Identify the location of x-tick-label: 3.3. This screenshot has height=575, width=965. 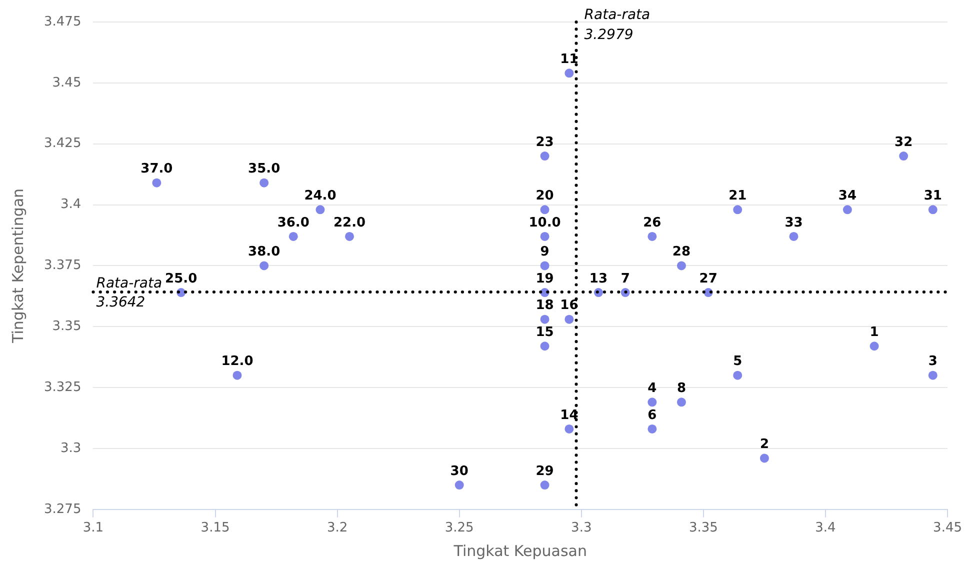
(581, 528).